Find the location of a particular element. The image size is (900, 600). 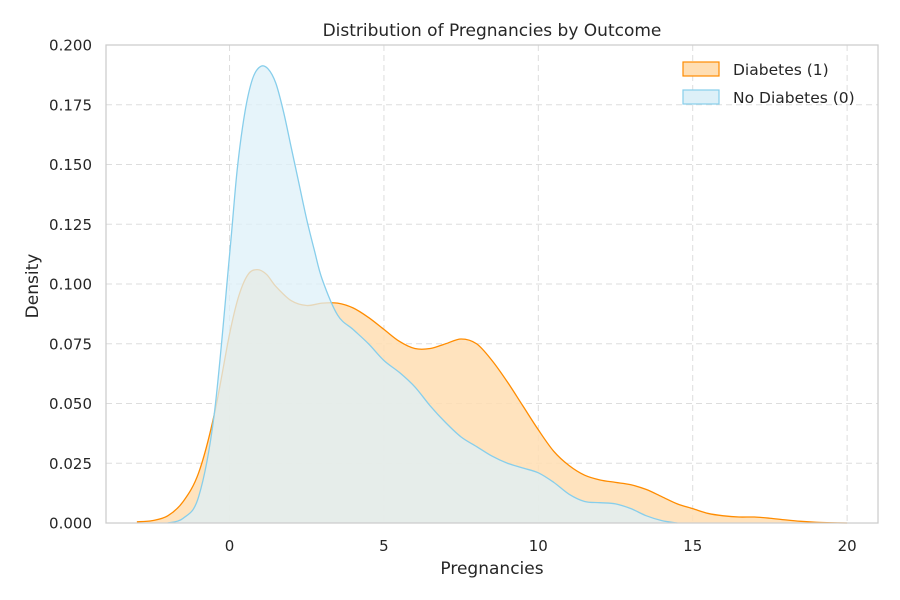

y-tick-label: 0.150 is located at coordinates (70, 165).